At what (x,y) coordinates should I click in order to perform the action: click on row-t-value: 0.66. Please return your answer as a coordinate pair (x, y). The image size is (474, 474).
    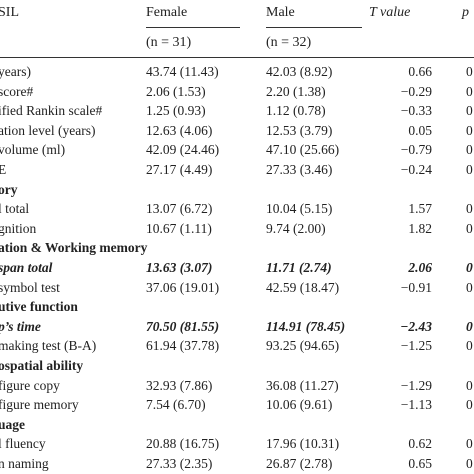
    Looking at the image, I should click on (420, 71).